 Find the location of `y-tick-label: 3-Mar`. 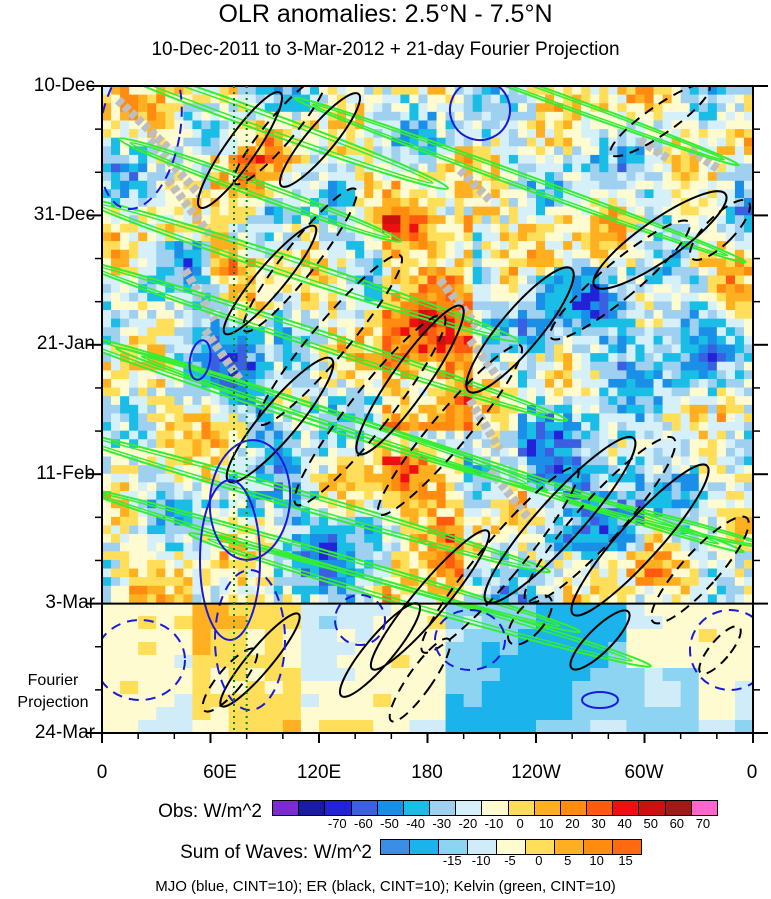

y-tick-label: 3-Mar is located at coordinates (70, 602).